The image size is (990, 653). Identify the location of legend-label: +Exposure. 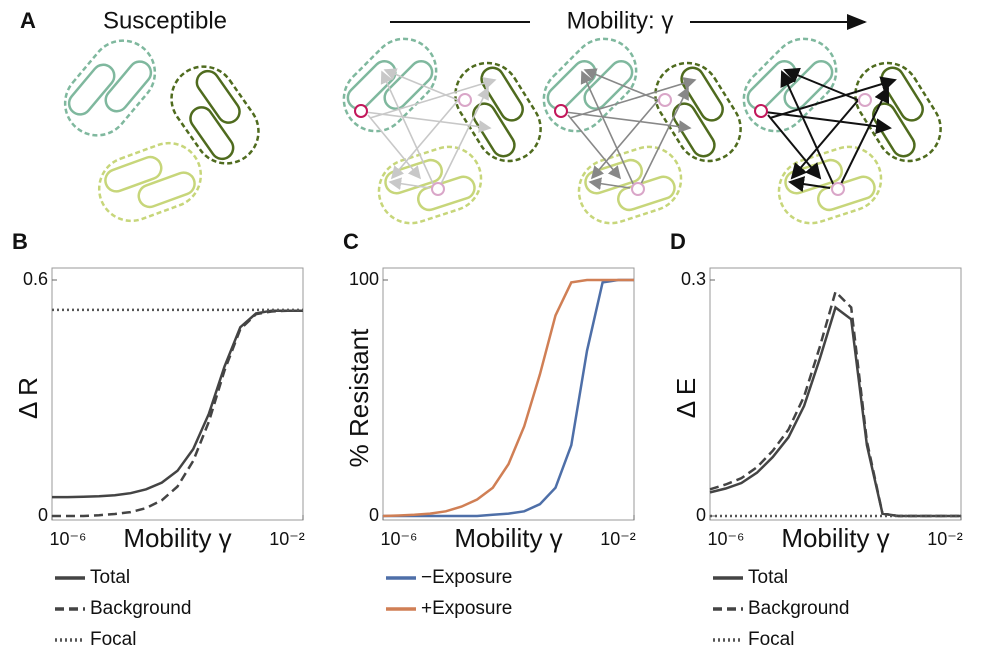
(466, 608).